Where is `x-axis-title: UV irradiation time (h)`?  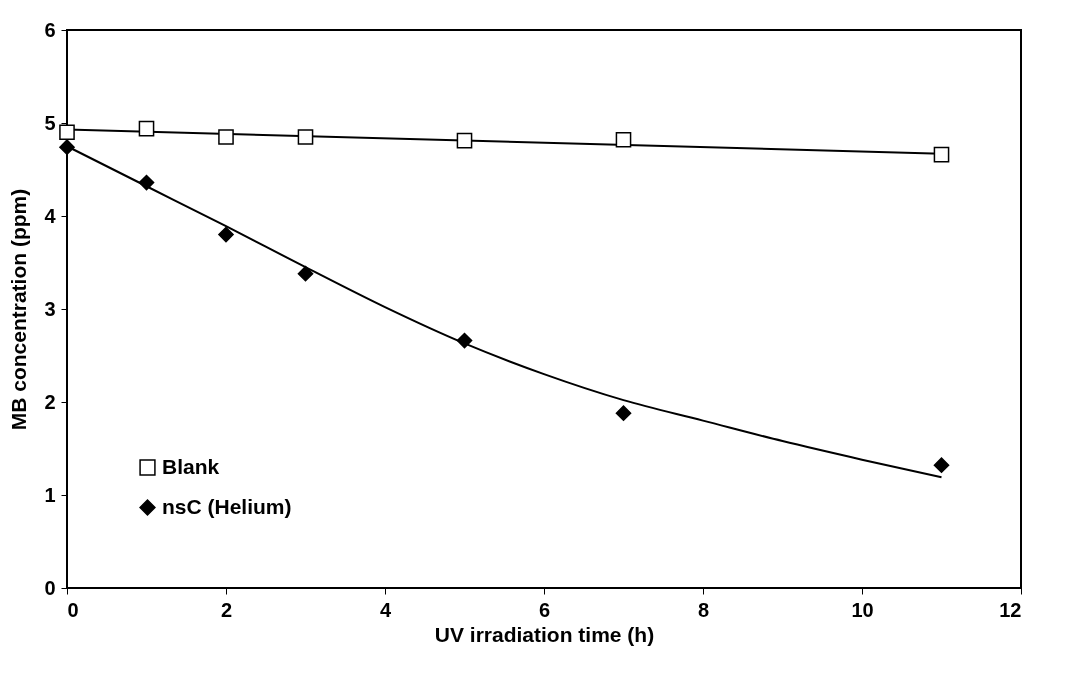 x-axis-title: UV irradiation time (h) is located at coordinates (544, 634).